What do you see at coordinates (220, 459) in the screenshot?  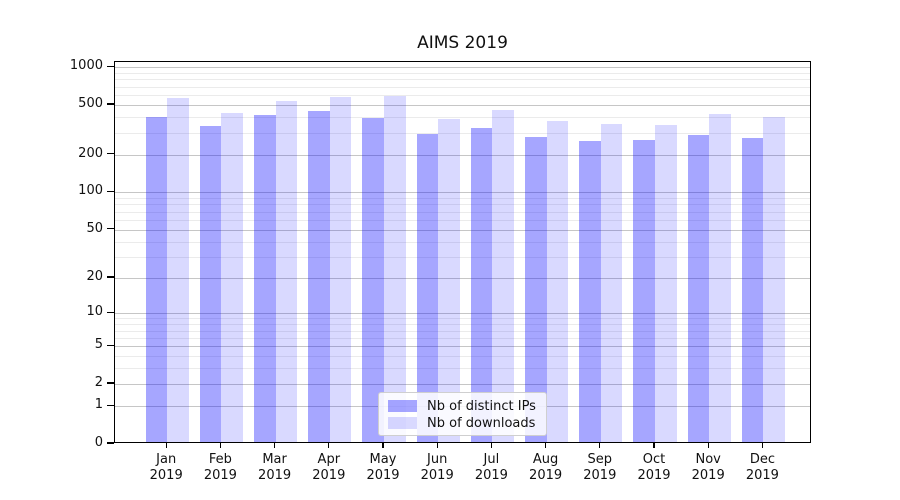 I see `x-tick-month: Feb` at bounding box center [220, 459].